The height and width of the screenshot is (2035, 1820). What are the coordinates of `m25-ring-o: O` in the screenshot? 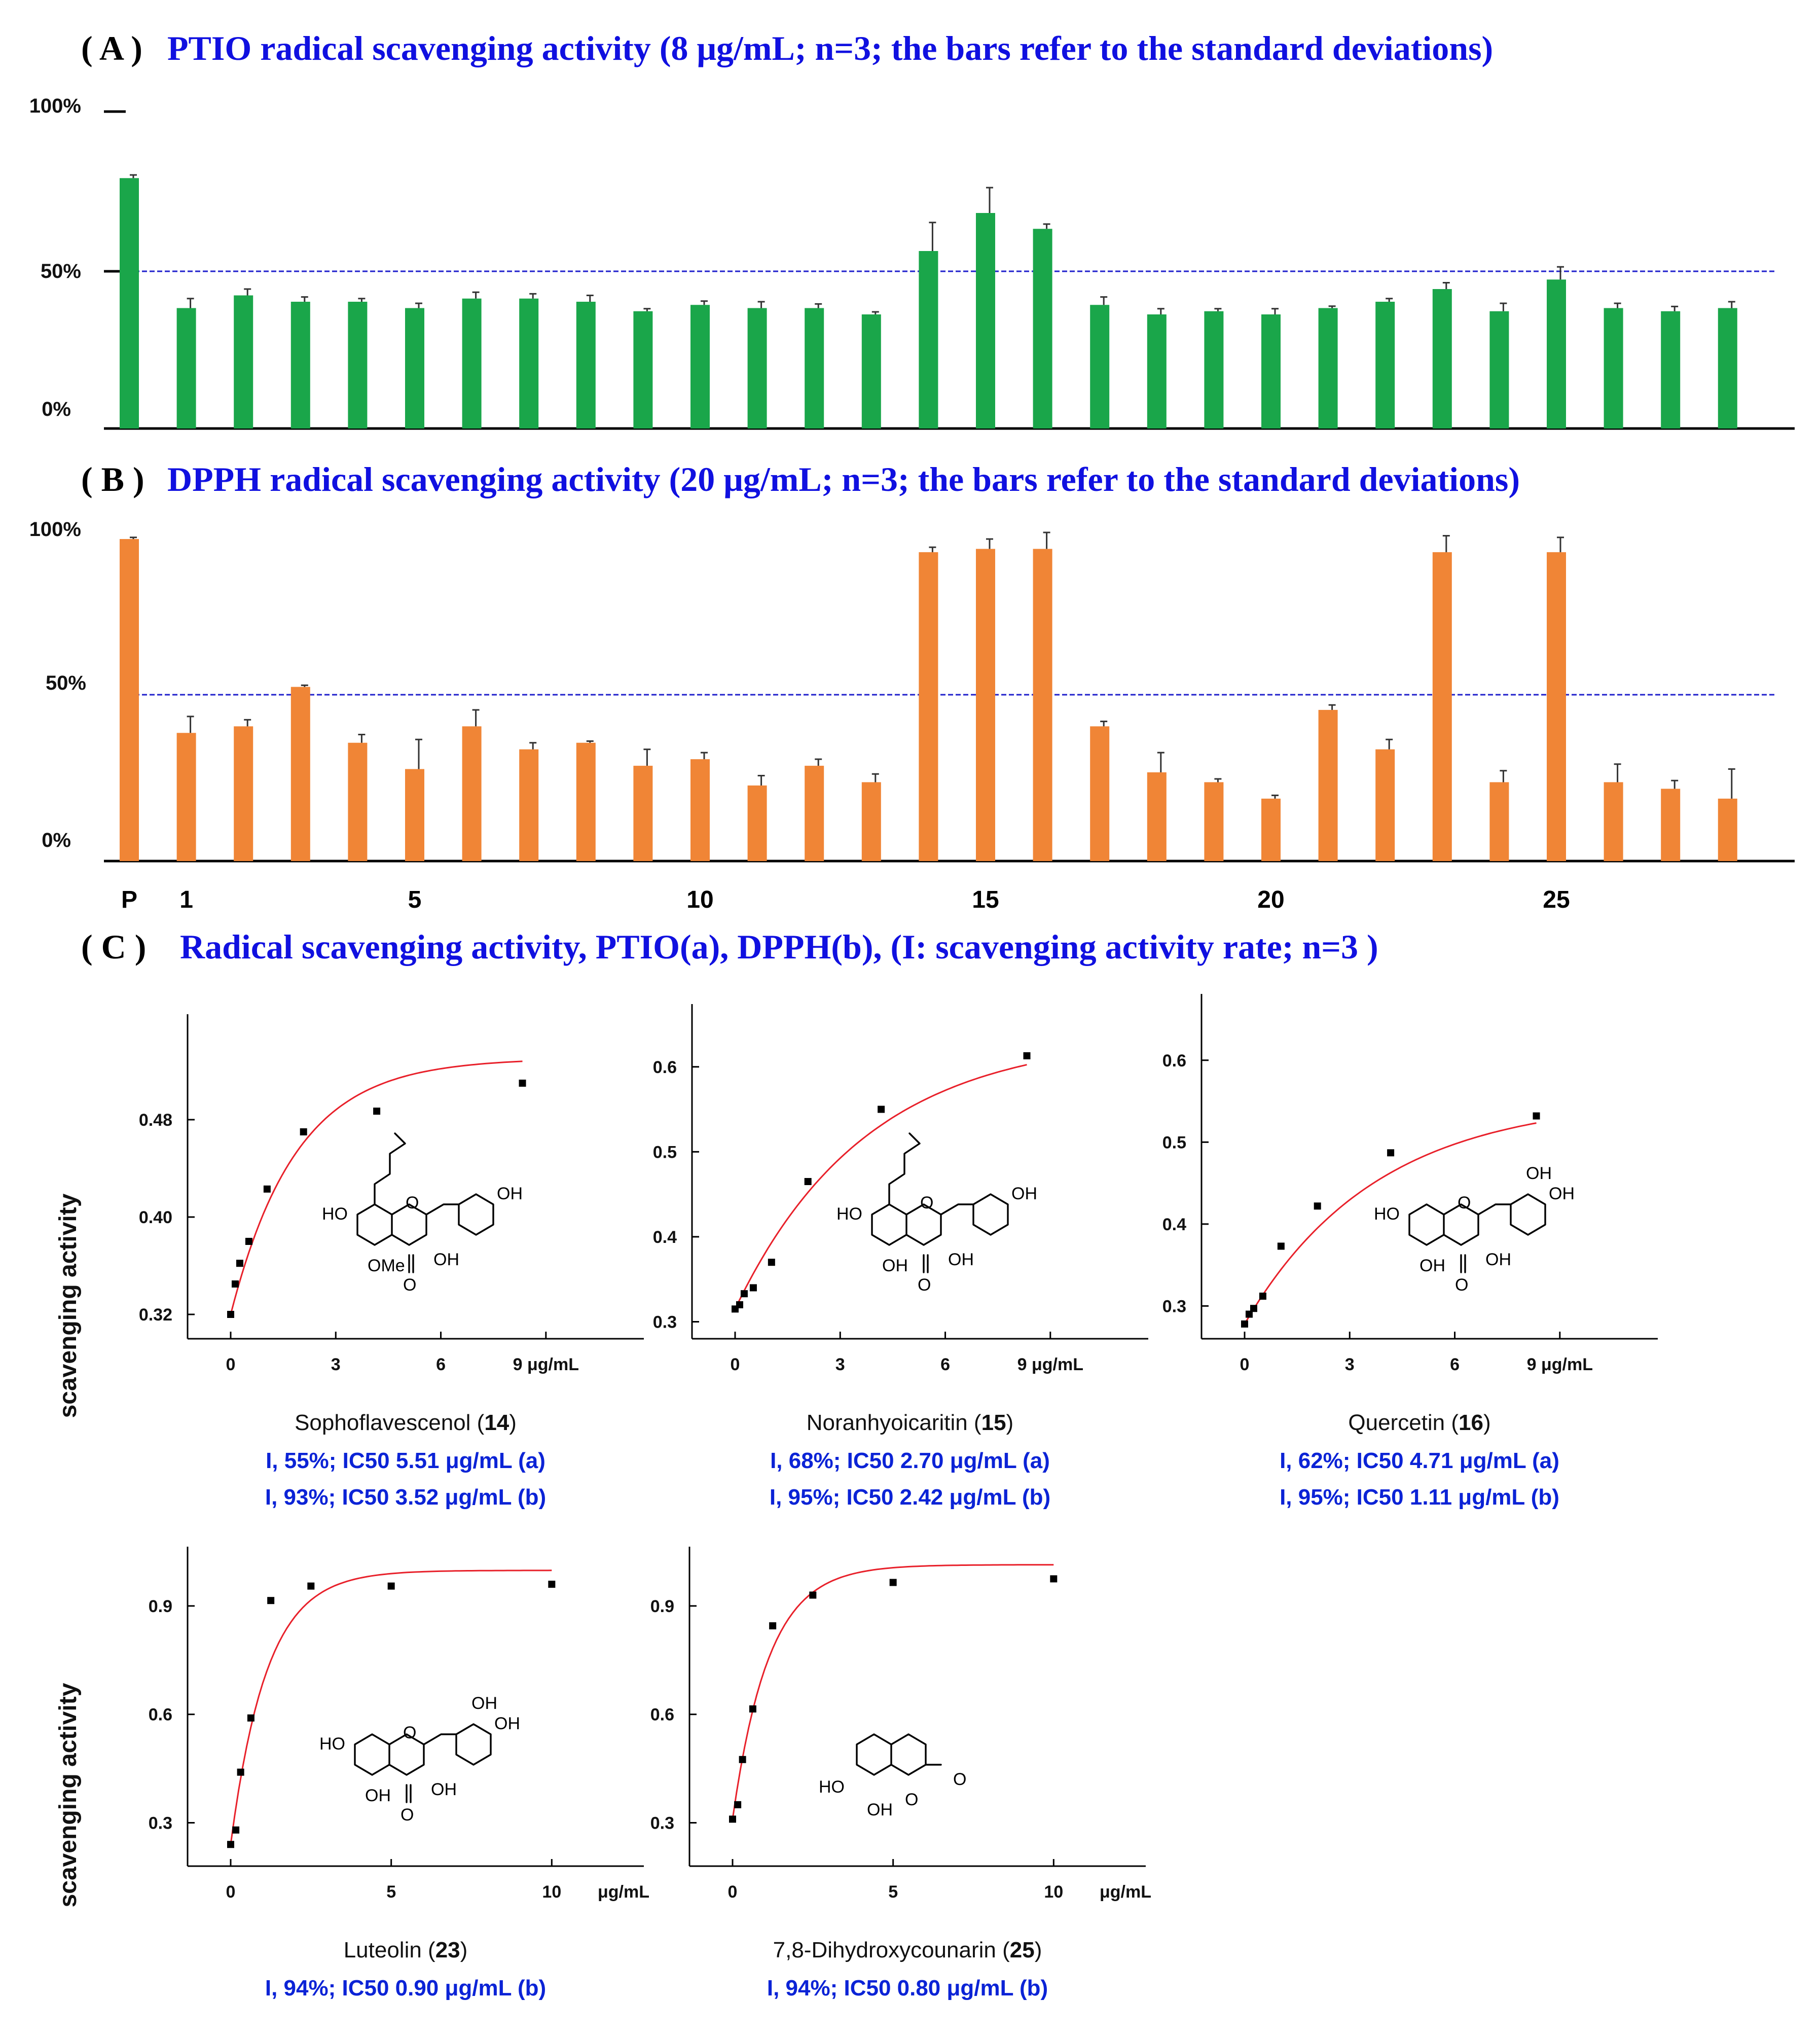 It's located at (912, 1799).